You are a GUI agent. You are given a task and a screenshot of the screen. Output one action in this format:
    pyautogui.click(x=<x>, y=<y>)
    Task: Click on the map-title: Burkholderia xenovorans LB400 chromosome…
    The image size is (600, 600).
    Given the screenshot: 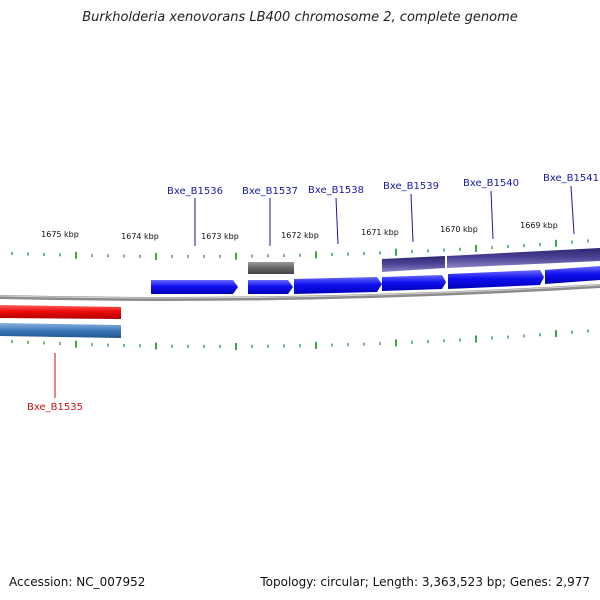 What is the action you would take?
    pyautogui.click(x=300, y=17)
    